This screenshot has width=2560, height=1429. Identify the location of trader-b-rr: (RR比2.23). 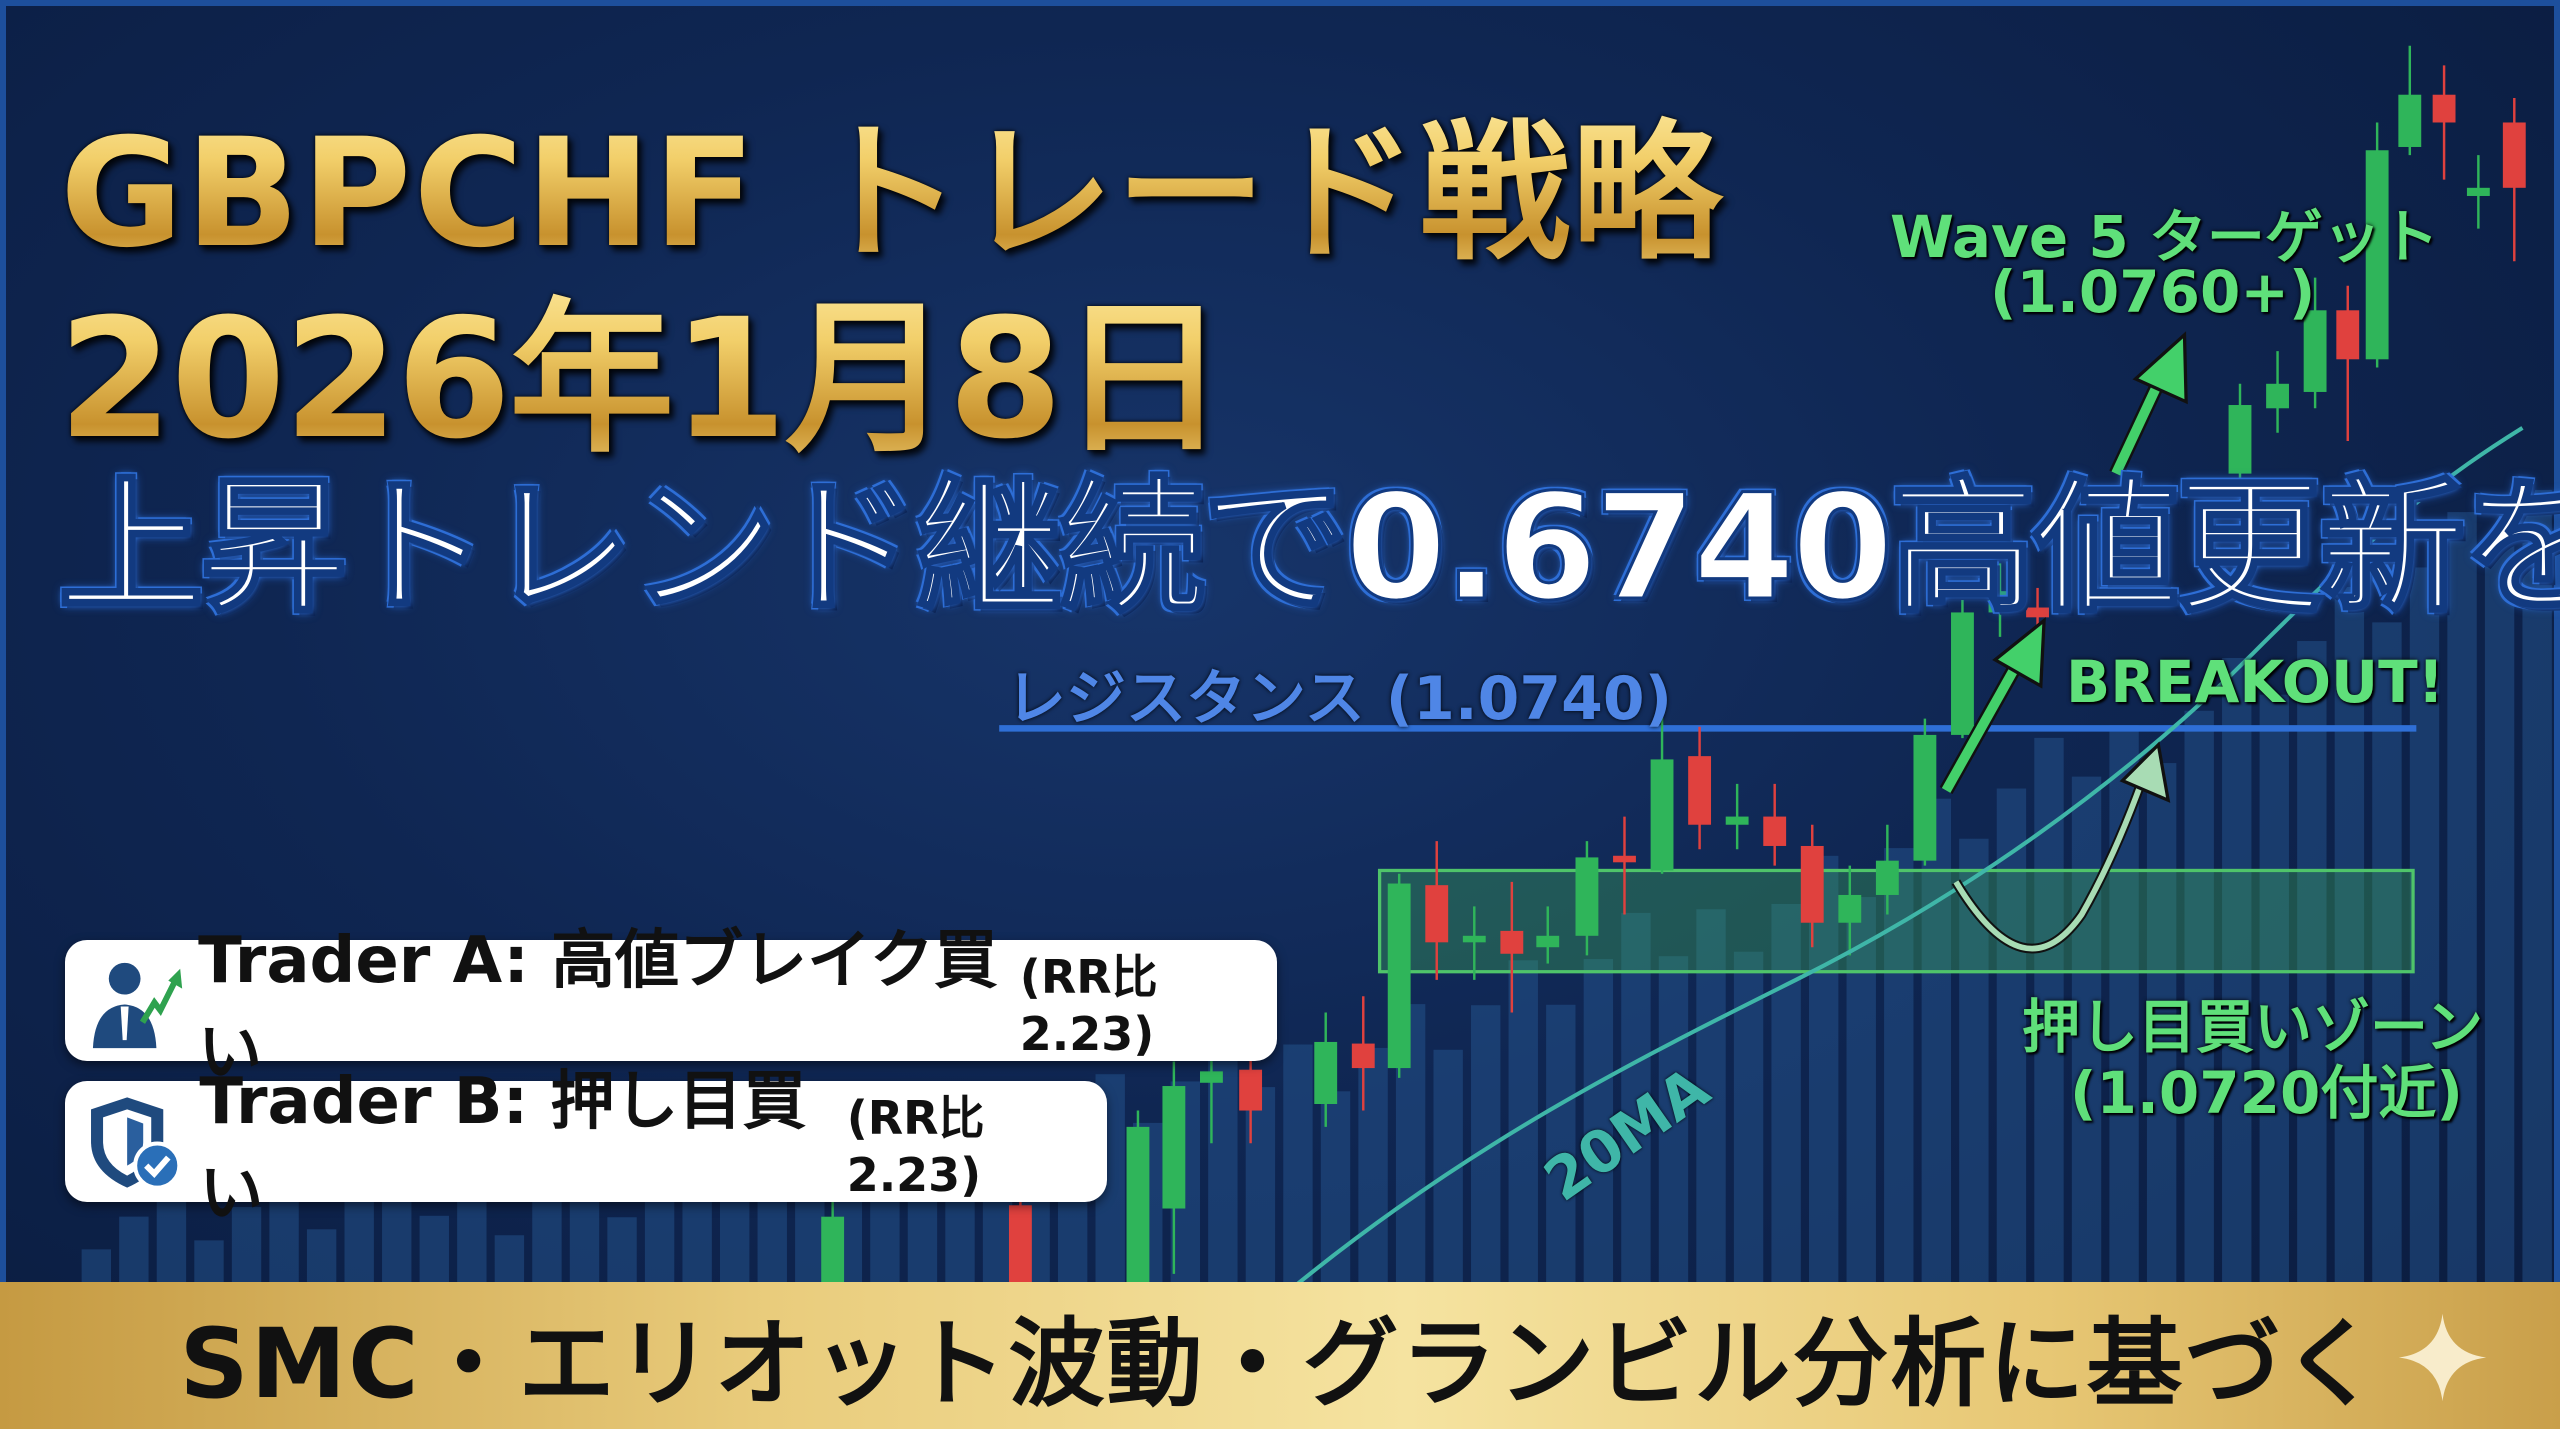
(915, 1146).